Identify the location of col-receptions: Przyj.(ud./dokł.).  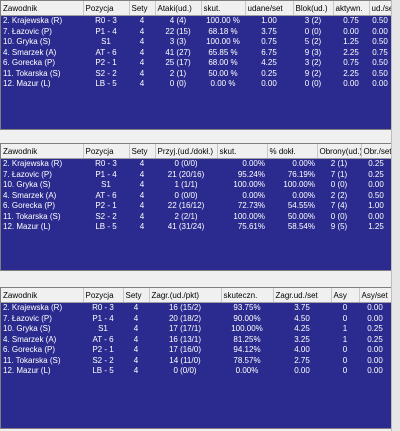
(186, 151).